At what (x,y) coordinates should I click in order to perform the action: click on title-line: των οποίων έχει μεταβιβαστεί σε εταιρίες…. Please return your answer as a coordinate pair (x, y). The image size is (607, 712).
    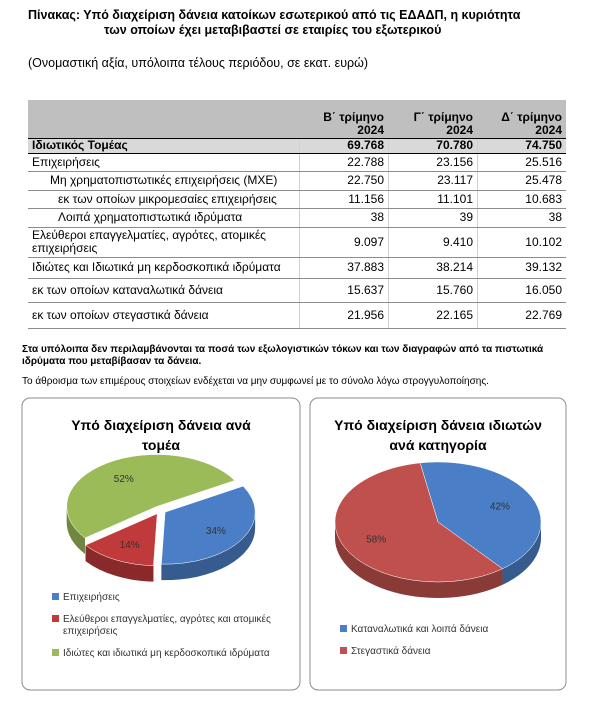
    Looking at the image, I should click on (273, 30).